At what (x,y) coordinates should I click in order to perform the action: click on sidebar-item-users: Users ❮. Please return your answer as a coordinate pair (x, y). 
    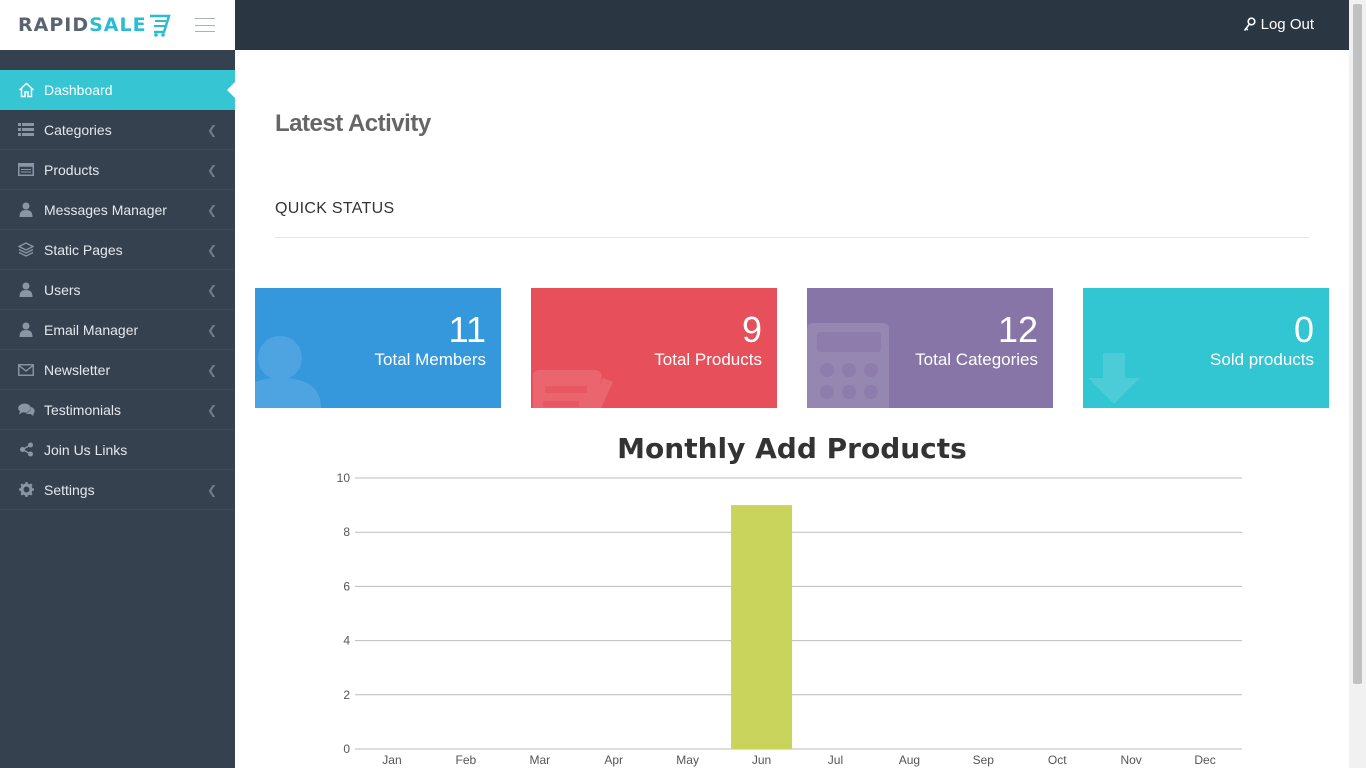
    Looking at the image, I should click on (117, 290).